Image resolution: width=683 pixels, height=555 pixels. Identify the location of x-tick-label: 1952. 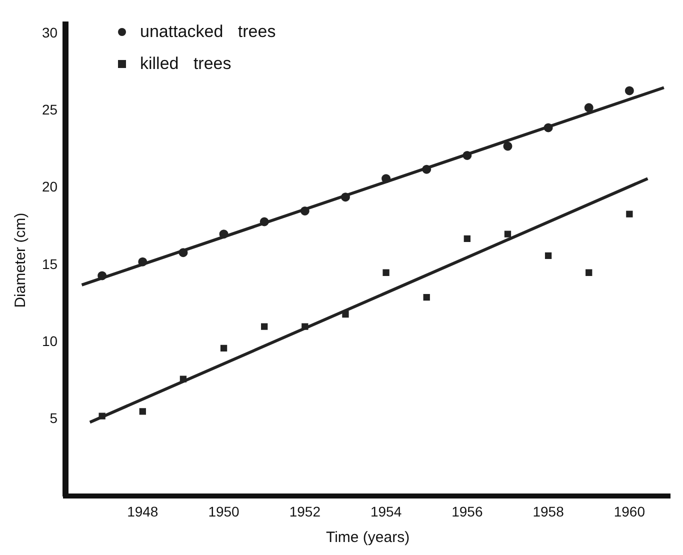
(305, 511).